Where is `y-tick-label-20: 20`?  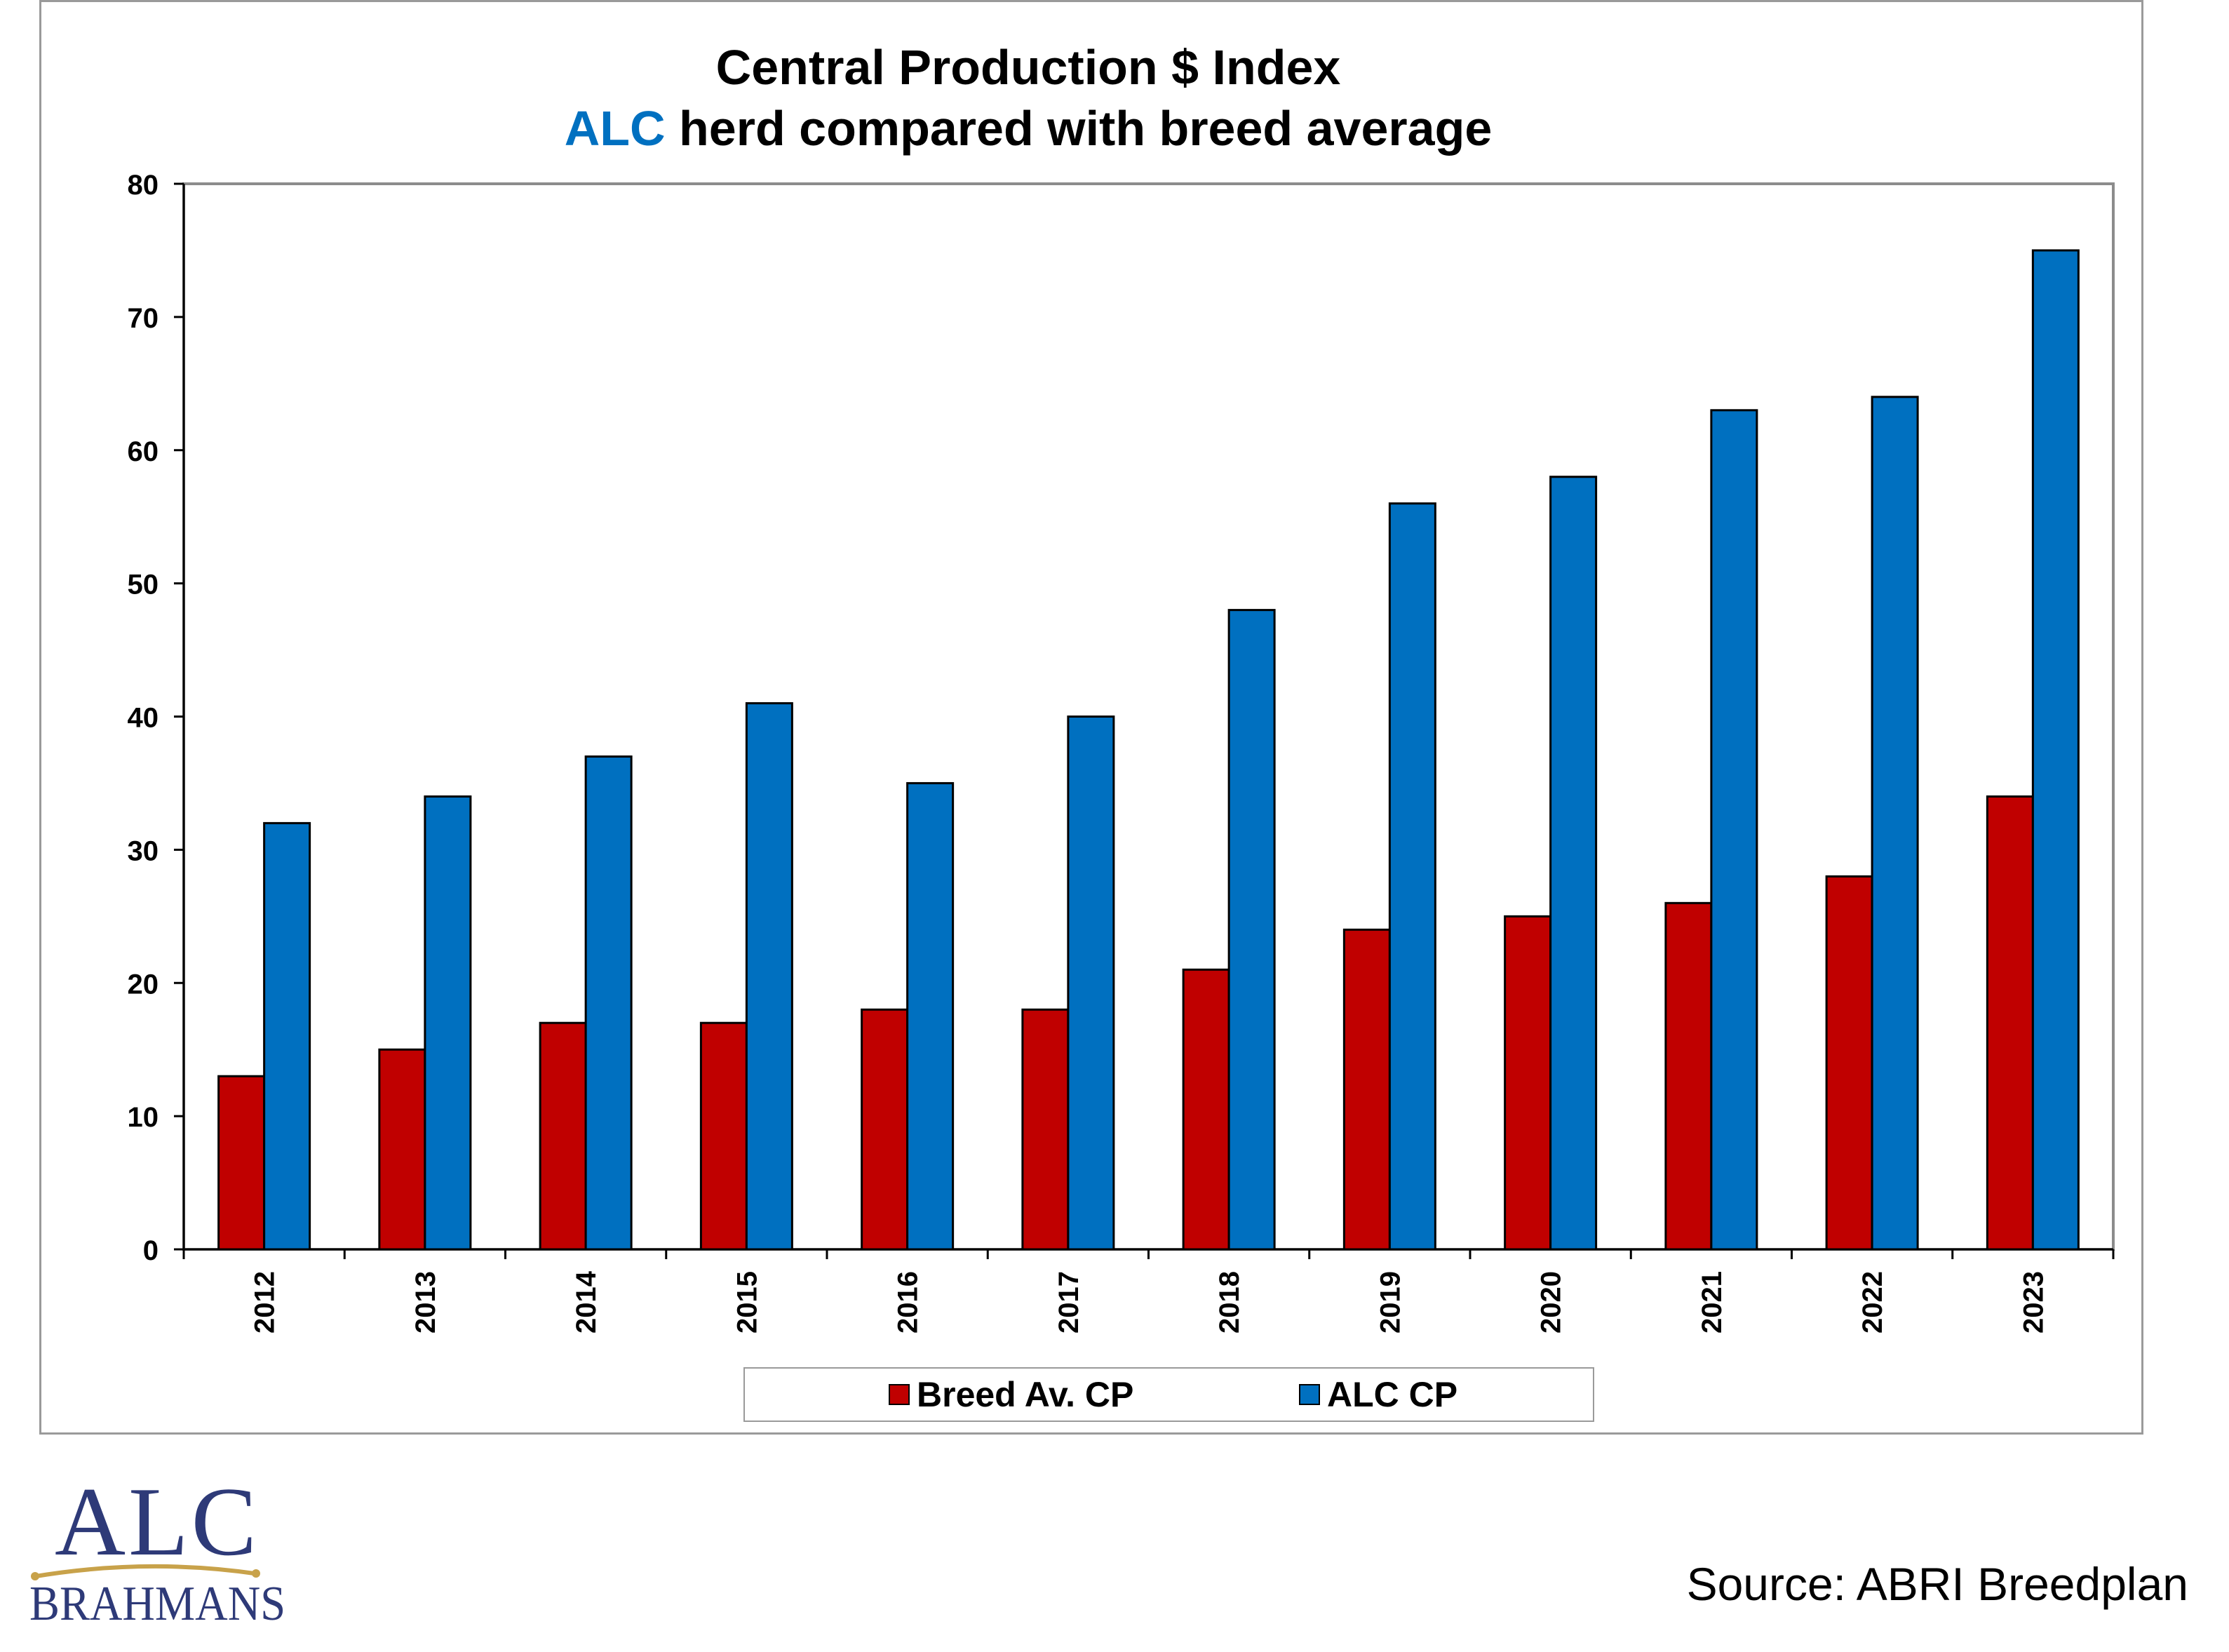
y-tick-label-20: 20 is located at coordinates (143, 984).